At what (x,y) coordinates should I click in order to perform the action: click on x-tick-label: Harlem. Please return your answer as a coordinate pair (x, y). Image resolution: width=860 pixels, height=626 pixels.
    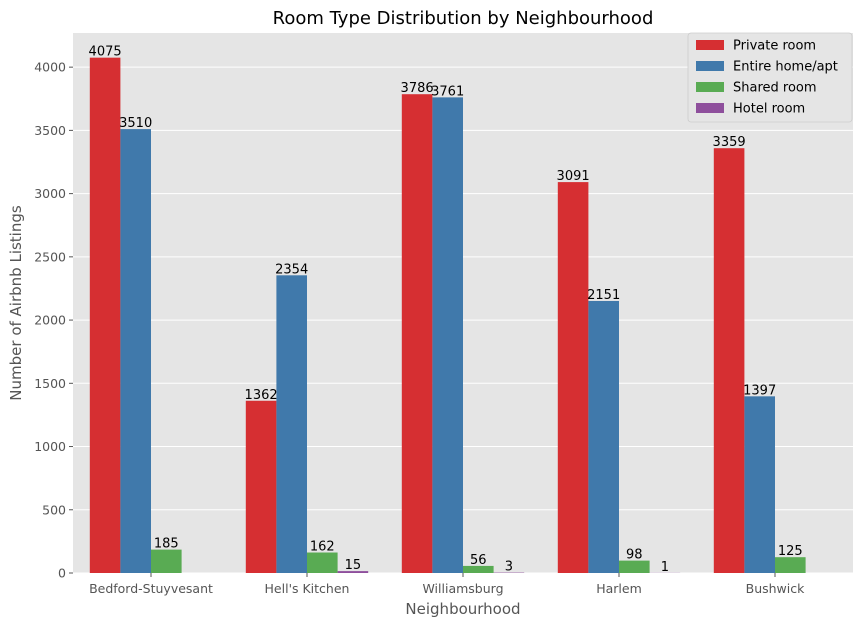
    Looking at the image, I should click on (619, 588).